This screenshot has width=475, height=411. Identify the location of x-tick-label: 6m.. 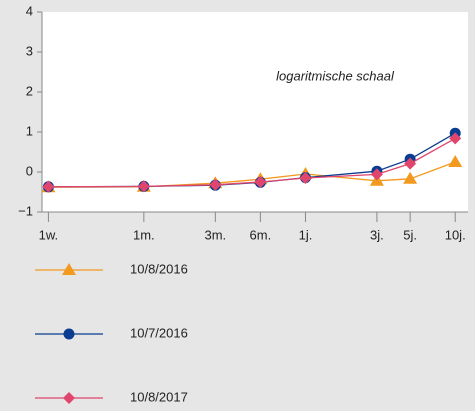
(261, 234).